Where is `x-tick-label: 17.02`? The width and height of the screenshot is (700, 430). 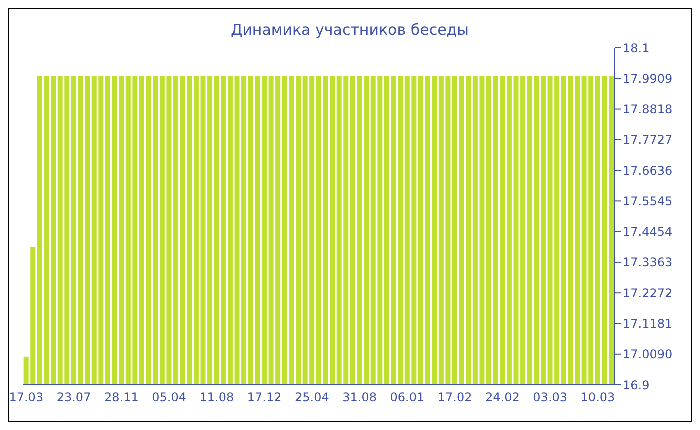
x-tick-label: 17.02 is located at coordinates (455, 397).